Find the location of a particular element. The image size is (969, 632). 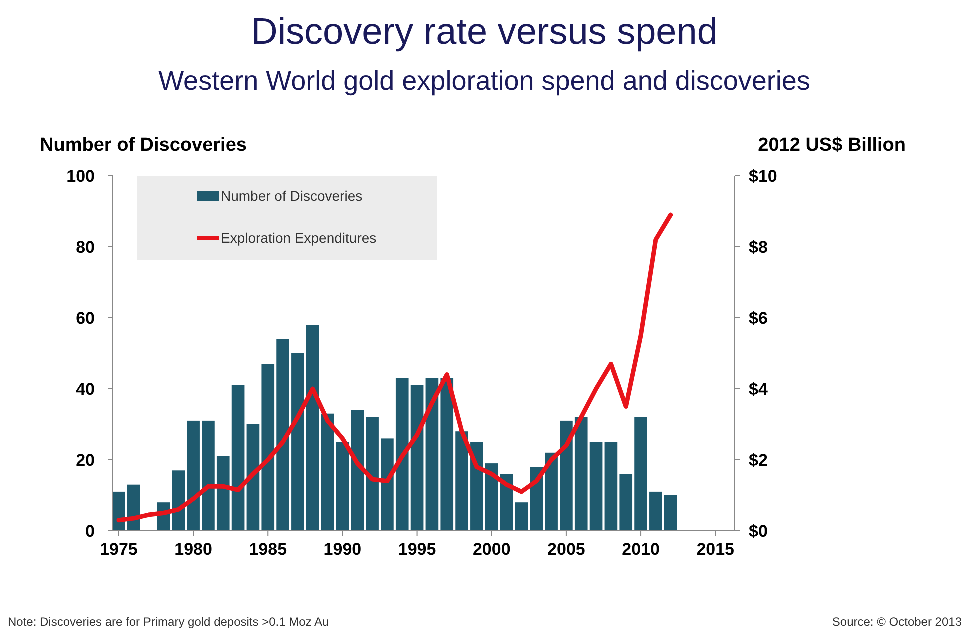

y2-tick-label: $0 is located at coordinates (758, 531).